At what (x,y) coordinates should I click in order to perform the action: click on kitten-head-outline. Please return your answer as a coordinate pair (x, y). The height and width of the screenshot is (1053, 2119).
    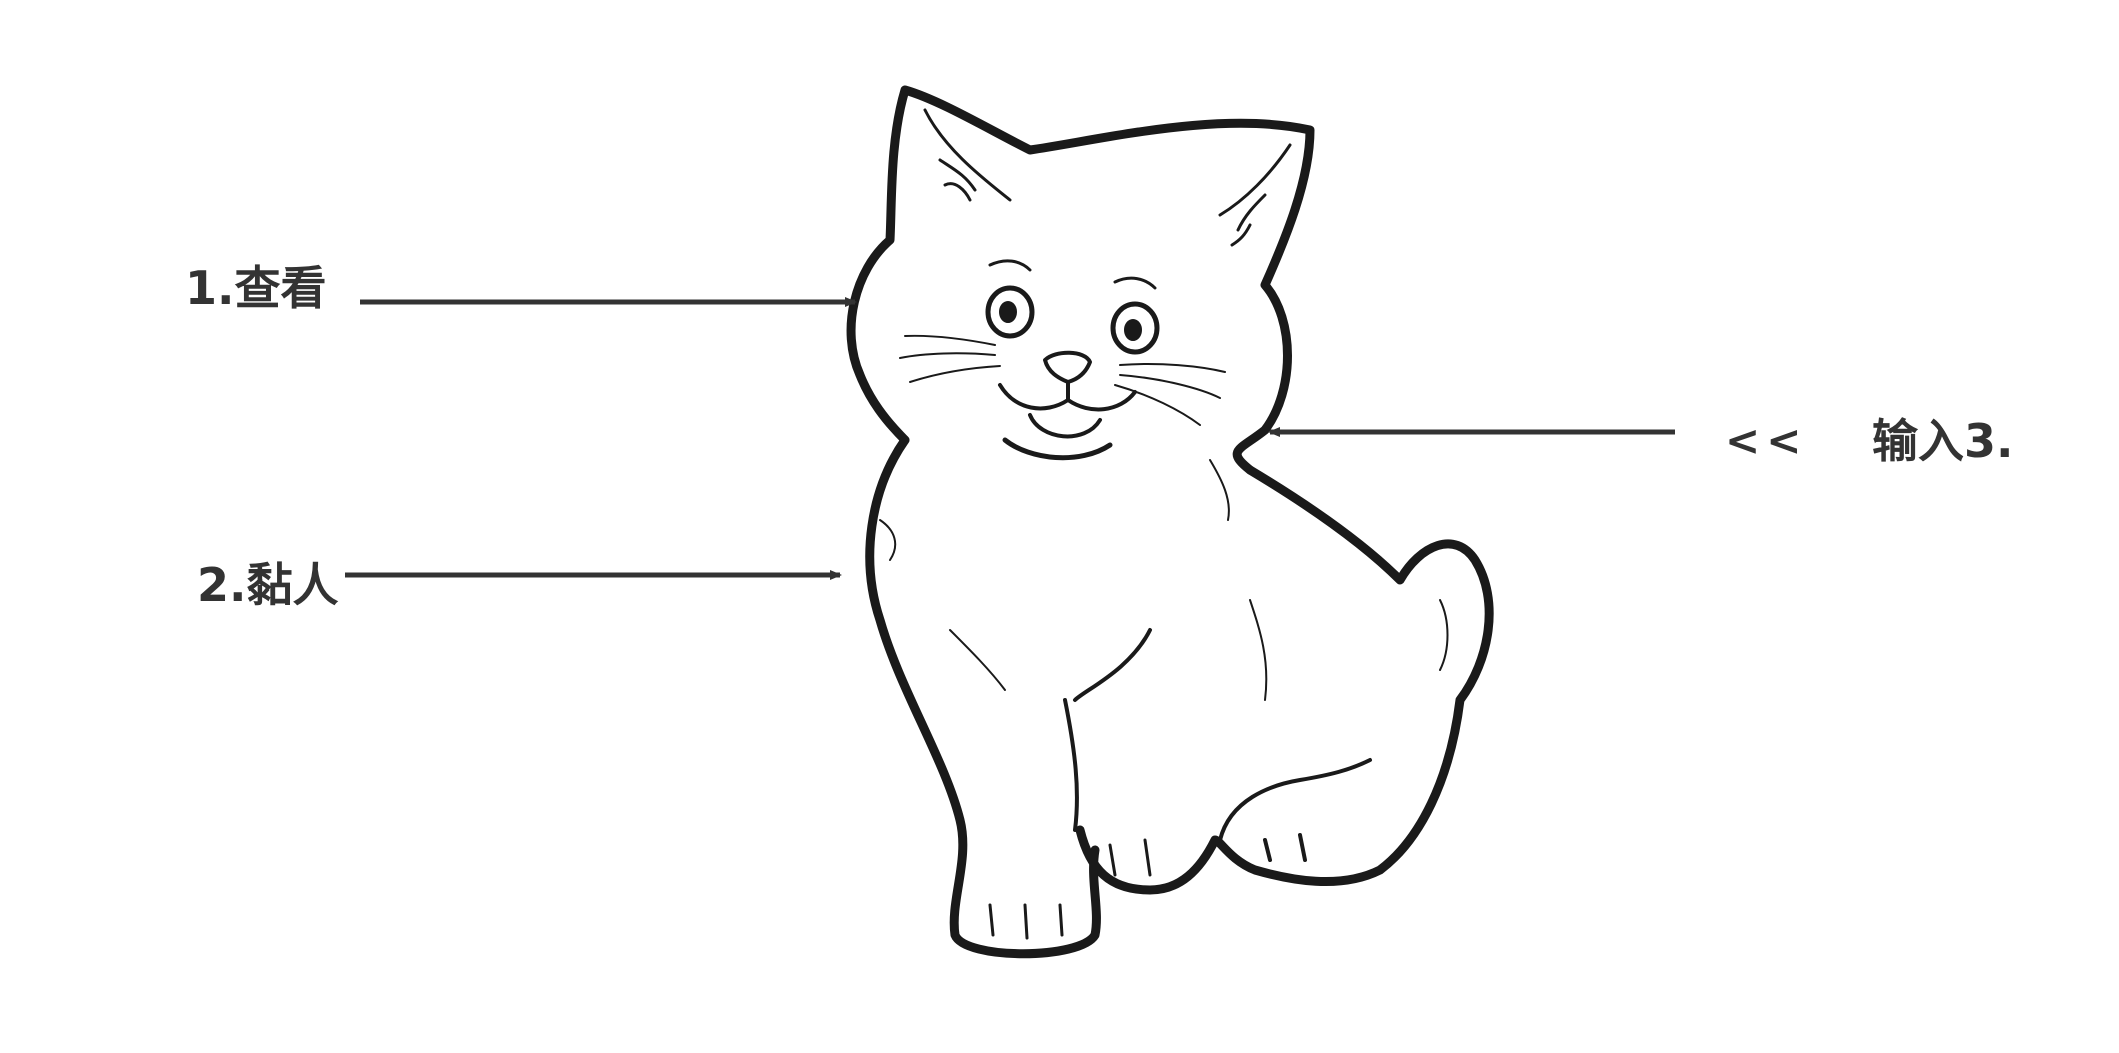
    Looking at the image, I should click on (1080, 280).